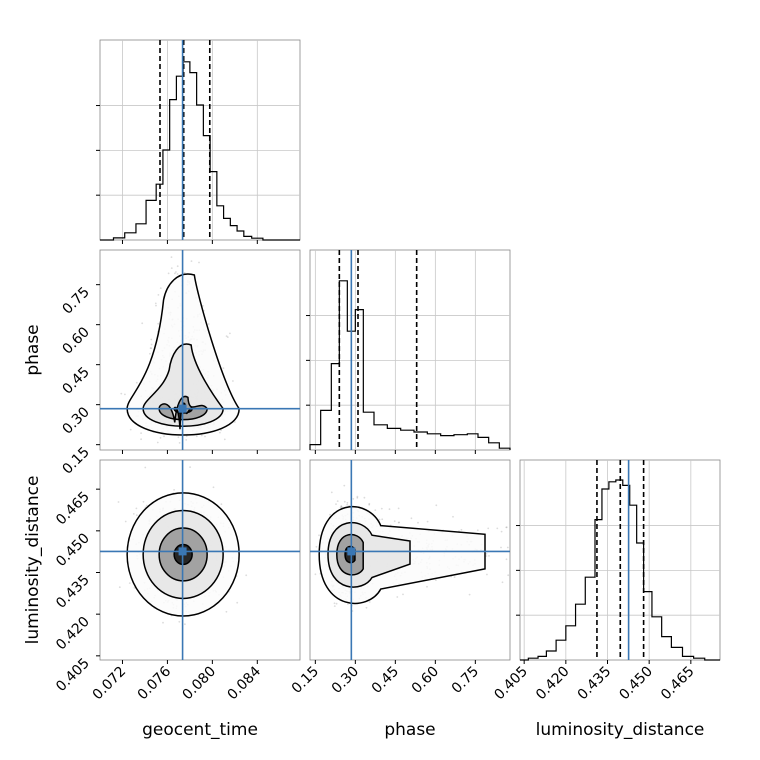  What do you see at coordinates (198, 350) in the screenshot?
I see `scatter-panel-geocent_time-vs-phase` at bounding box center [198, 350].